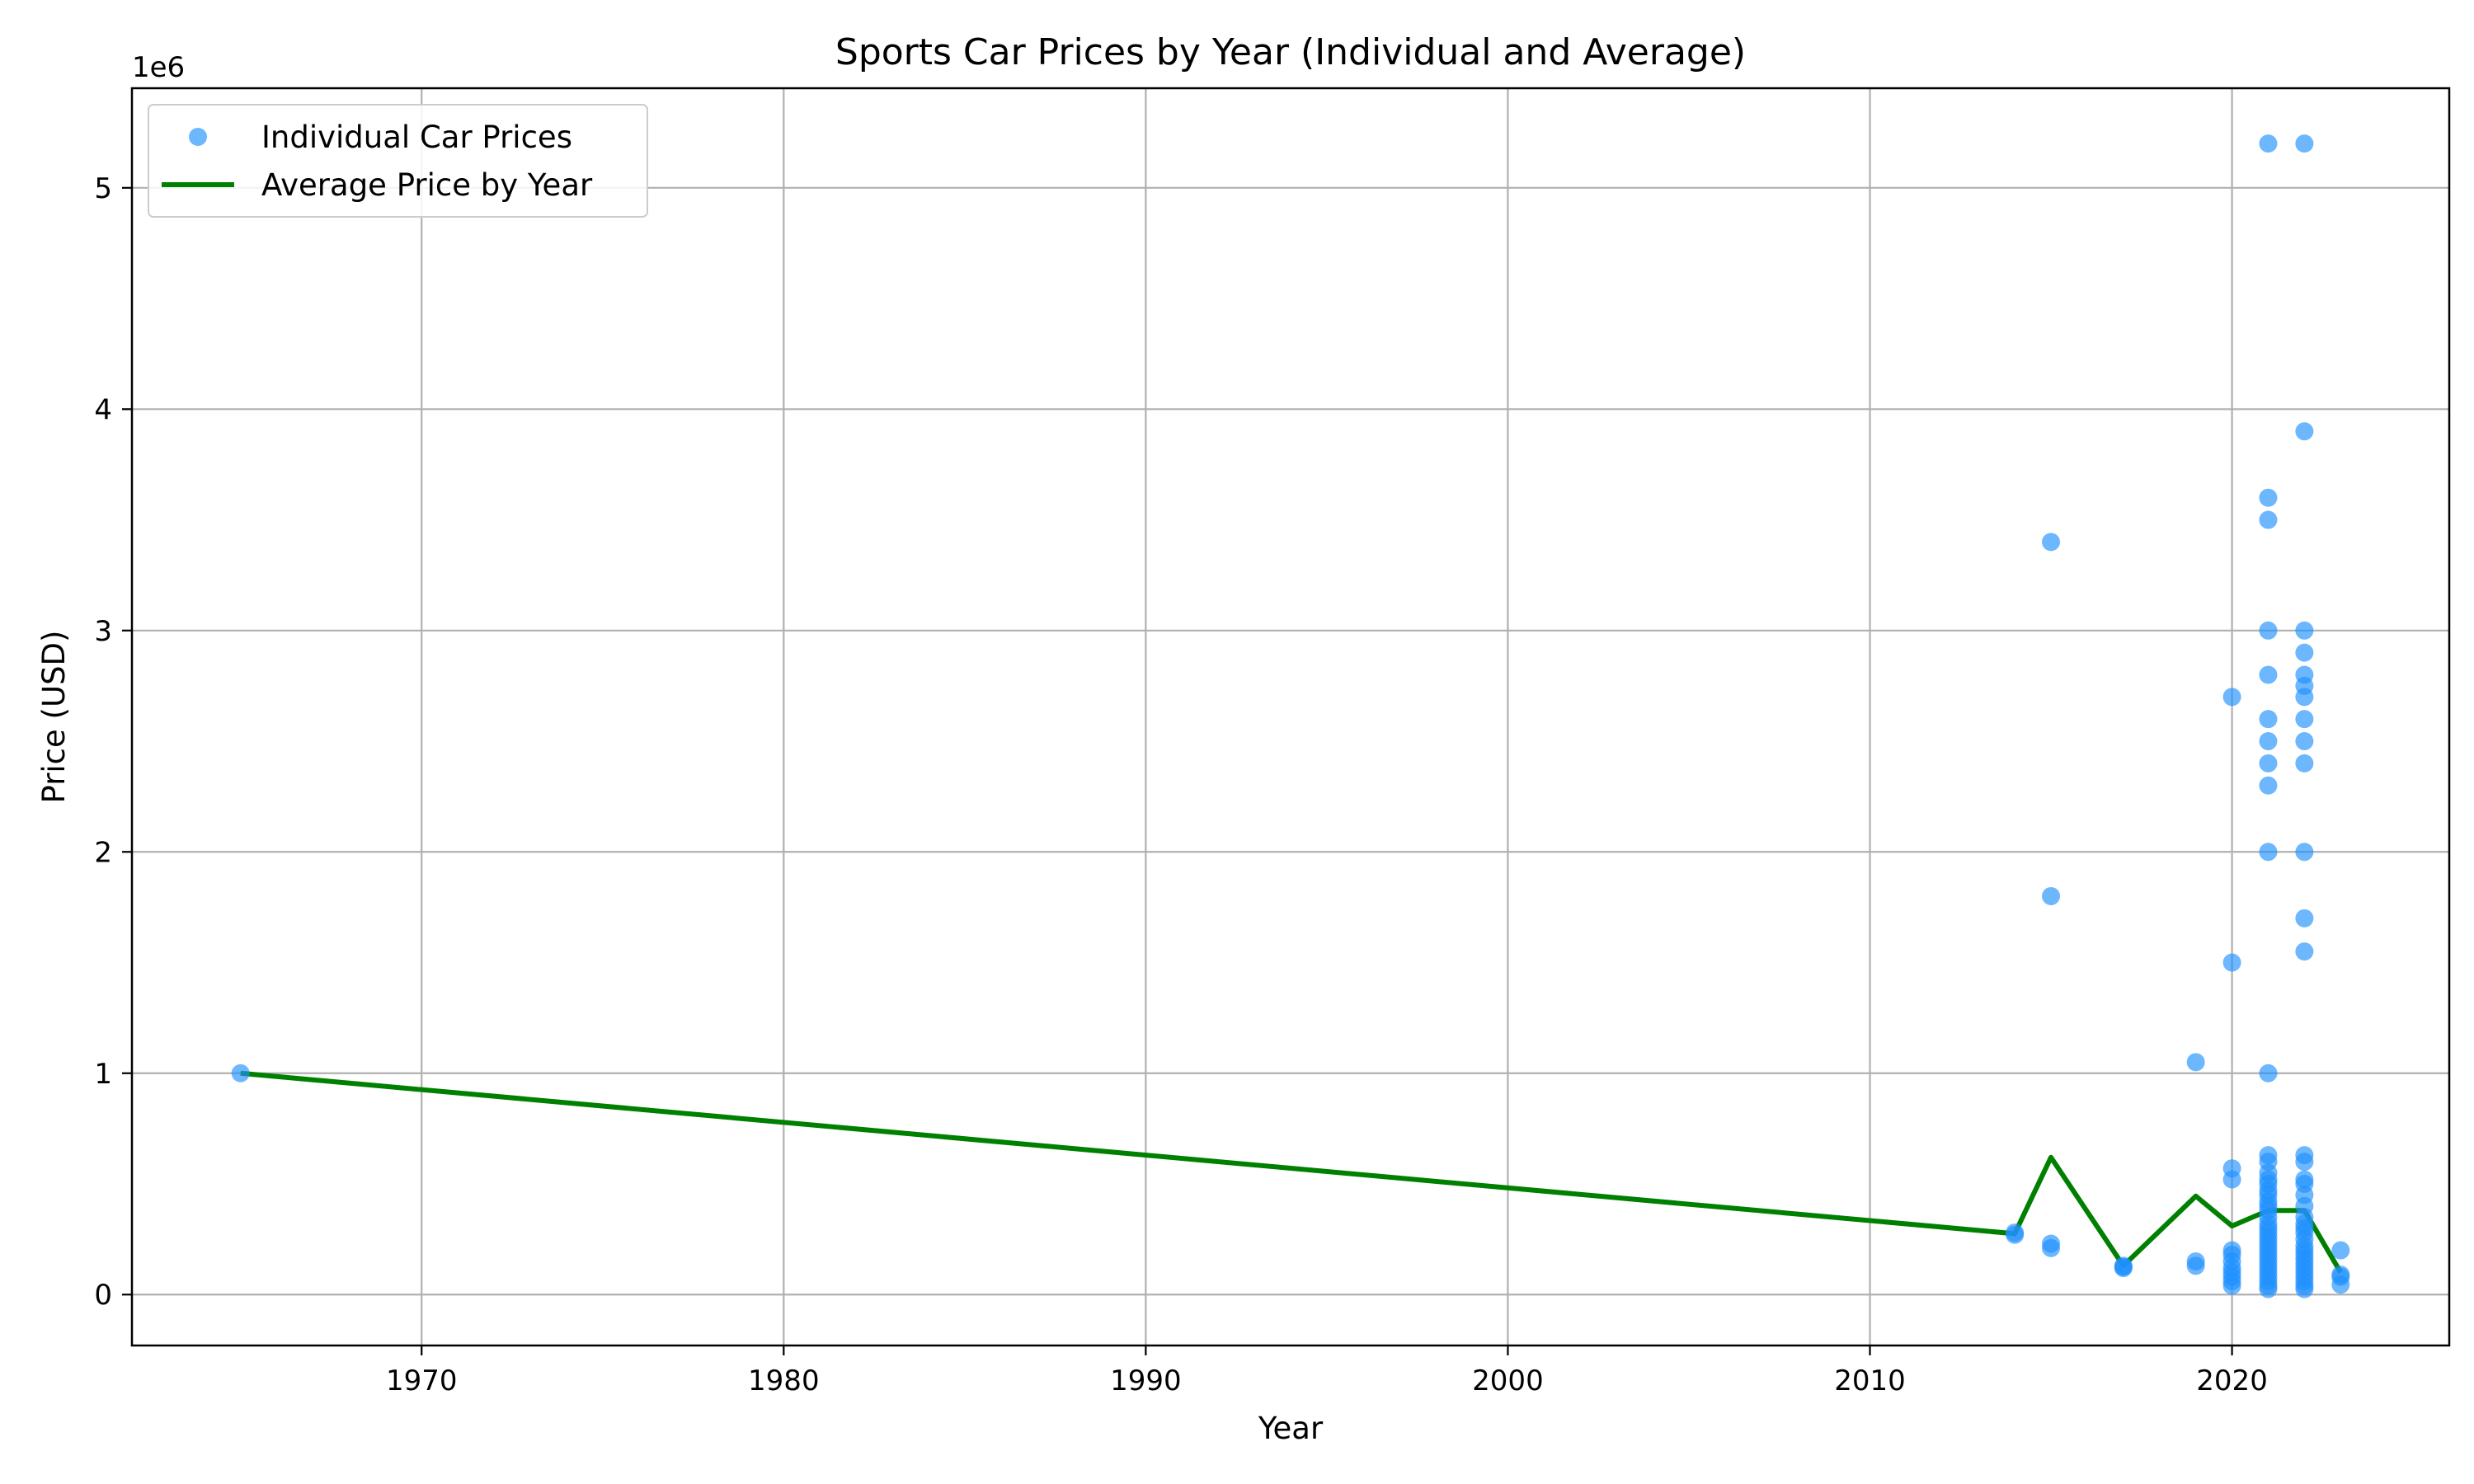  Describe the element at coordinates (1146, 1380) in the screenshot. I see `x-tick-label: 1990` at that location.